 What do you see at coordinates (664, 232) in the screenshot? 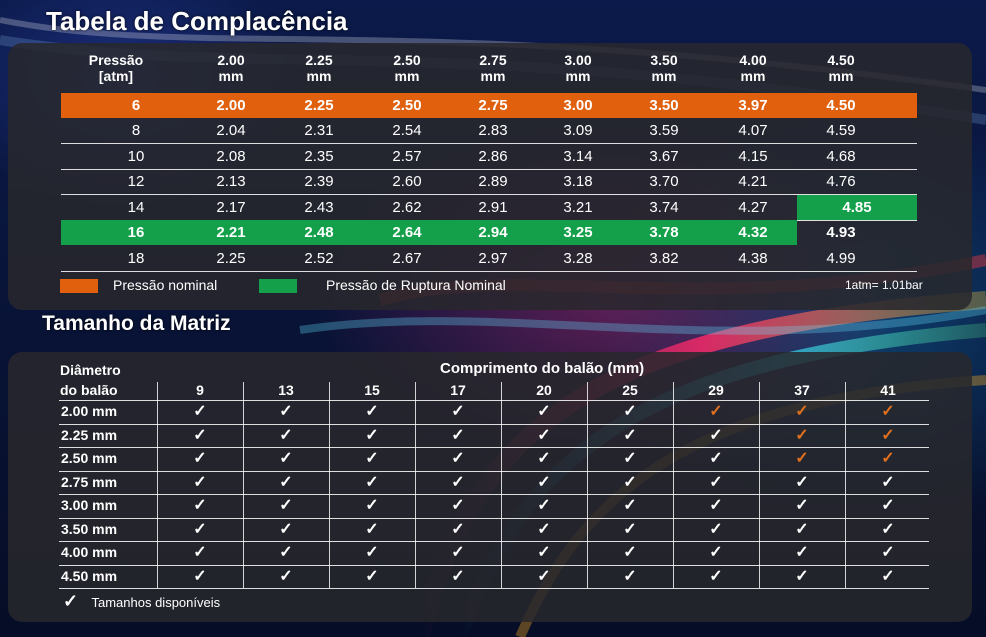
I see `diameter-cell: 3.78` at bounding box center [664, 232].